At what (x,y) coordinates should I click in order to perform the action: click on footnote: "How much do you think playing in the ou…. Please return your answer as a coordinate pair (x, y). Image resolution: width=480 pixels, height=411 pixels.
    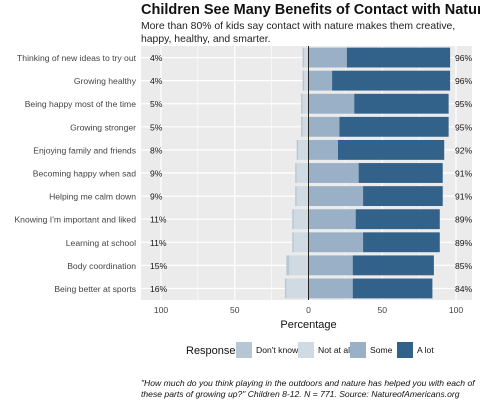
    Looking at the image, I should click on (308, 388).